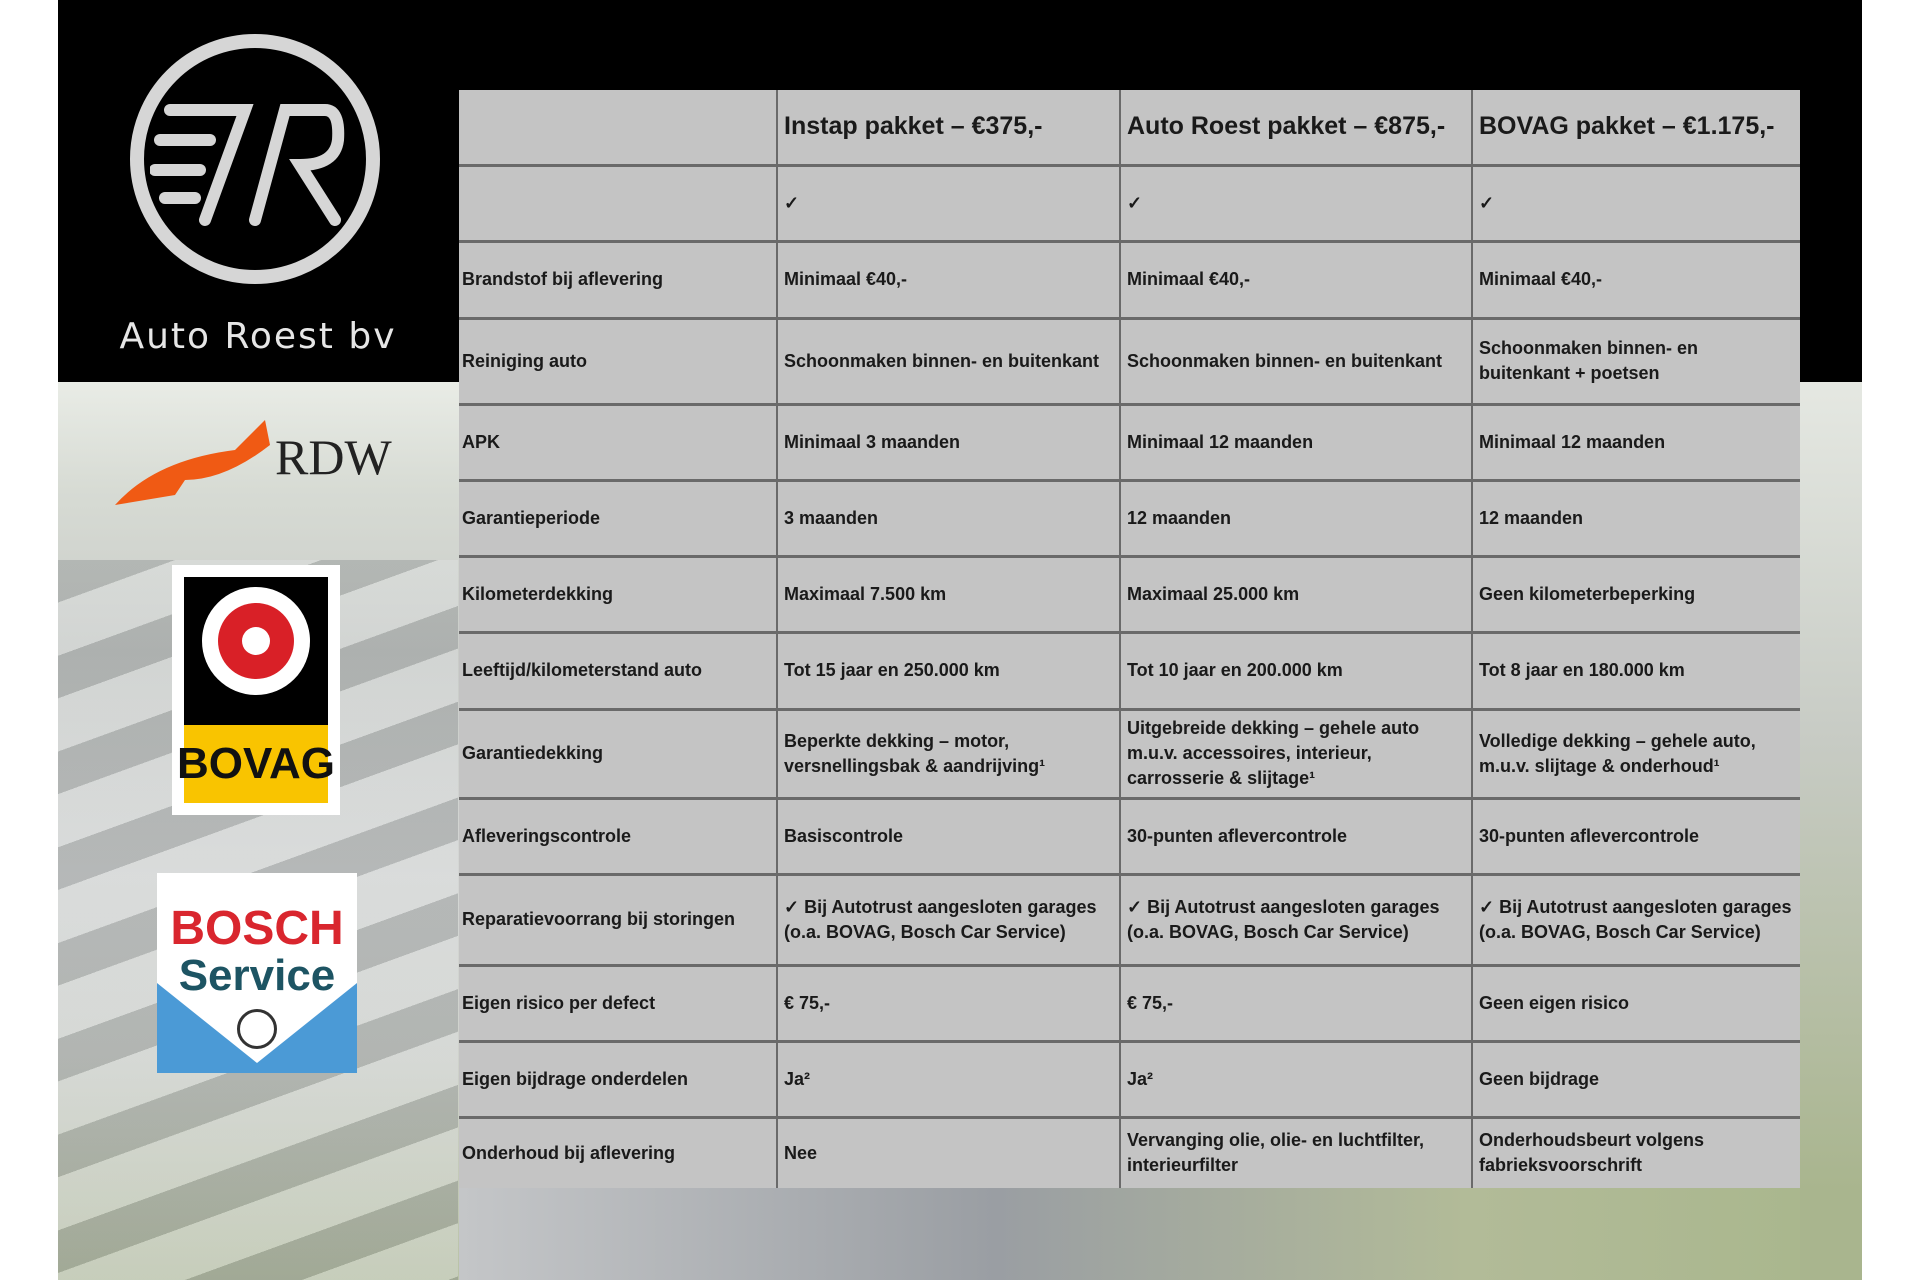  Describe the element at coordinates (618, 1078) in the screenshot. I see `row-label: Eigen bijdrage onderdelen` at that location.